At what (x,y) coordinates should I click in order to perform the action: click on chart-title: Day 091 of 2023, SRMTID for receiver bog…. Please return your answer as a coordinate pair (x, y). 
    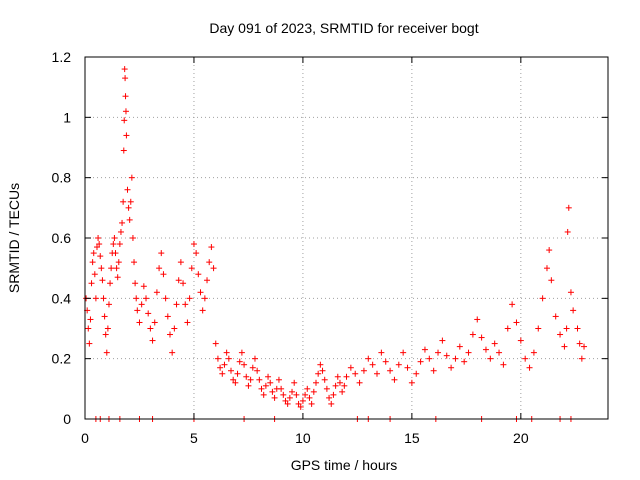
    Looking at the image, I should click on (343, 28).